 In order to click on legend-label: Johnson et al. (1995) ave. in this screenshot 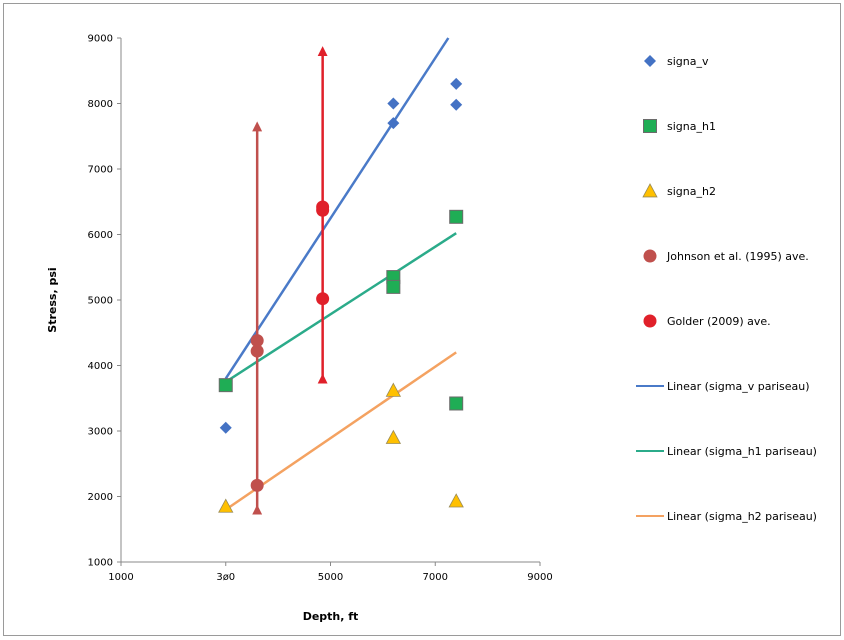, I will do `click(737, 256)`.